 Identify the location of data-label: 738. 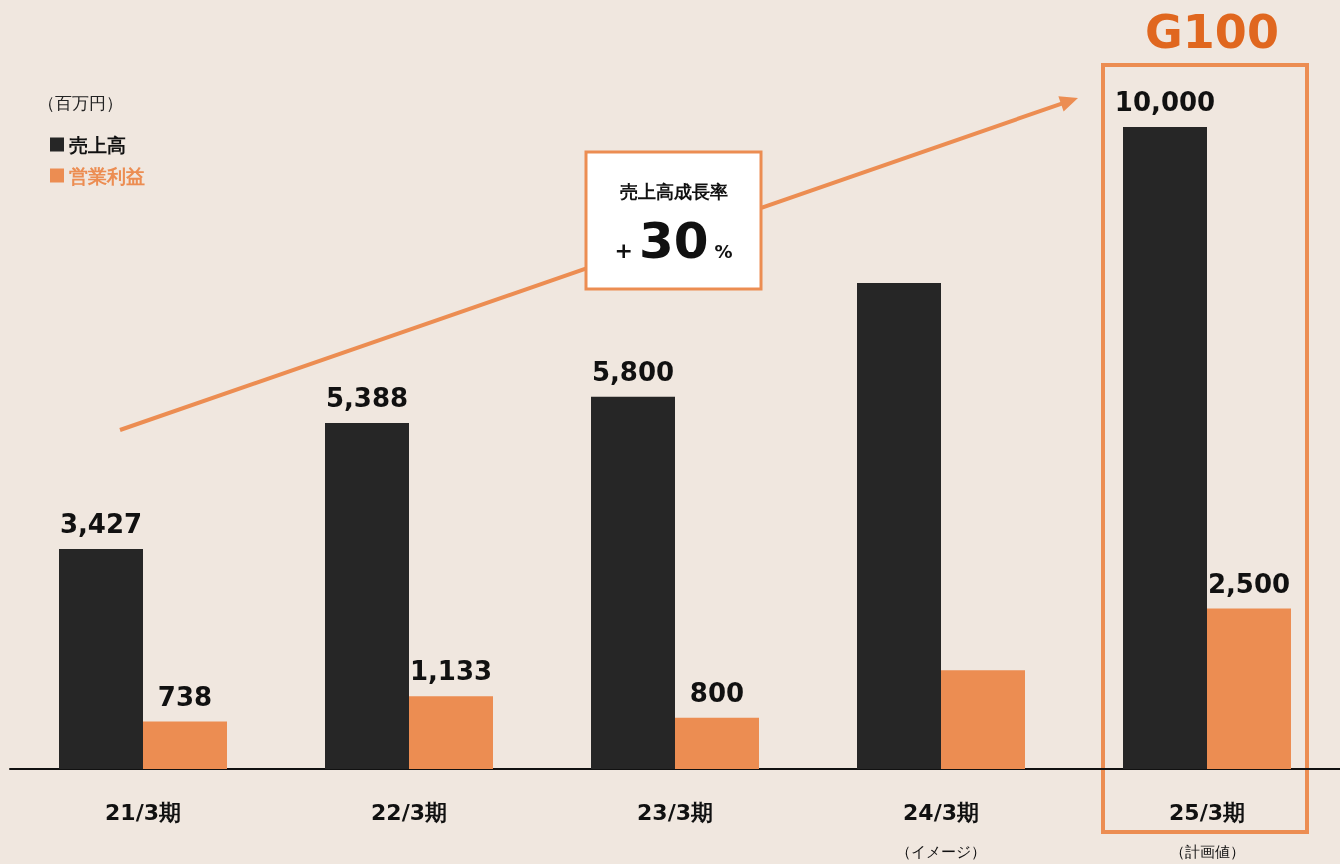
(185, 696).